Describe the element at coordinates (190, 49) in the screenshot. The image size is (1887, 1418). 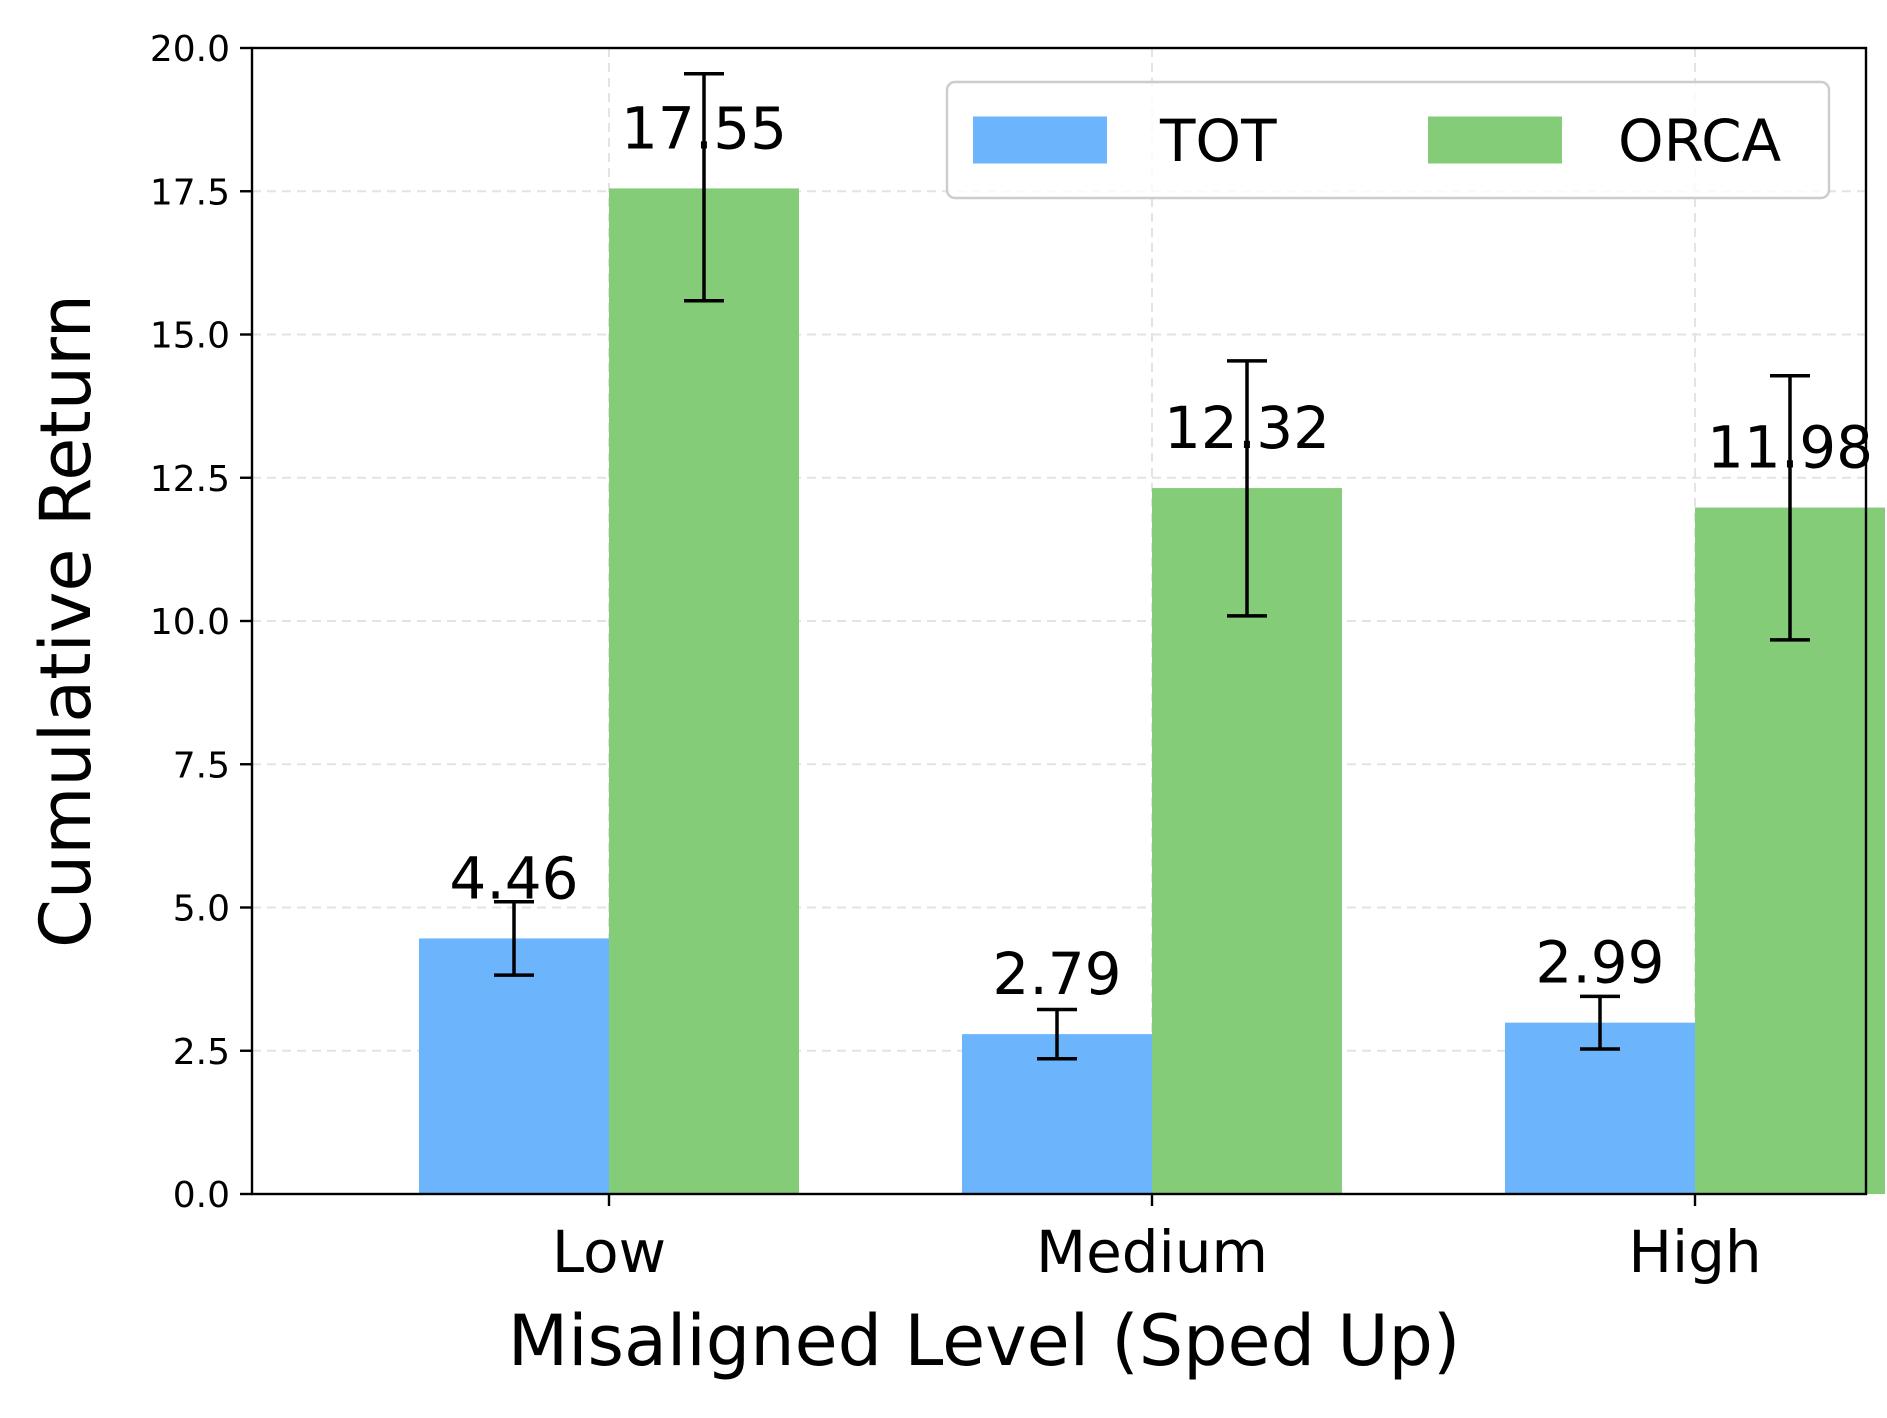
I see `y-tick-label: 20.0` at that location.